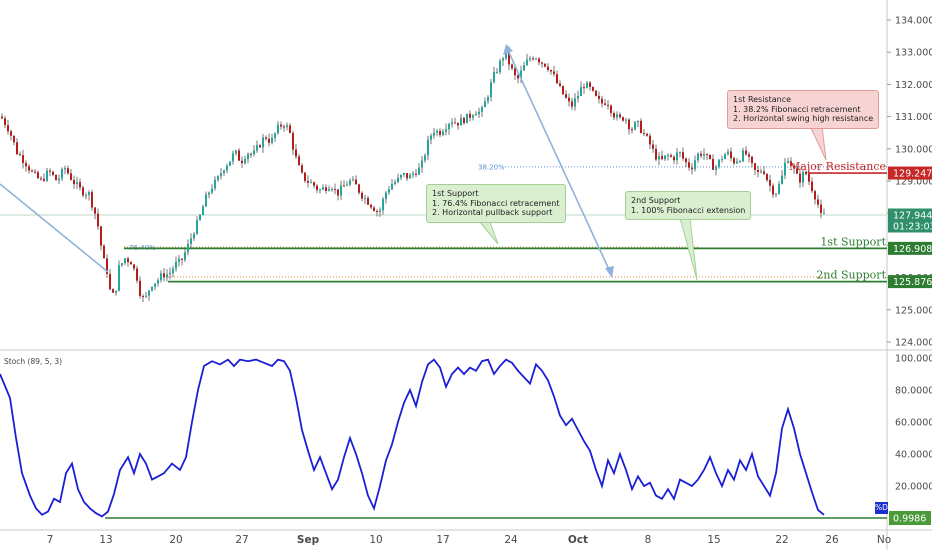  What do you see at coordinates (832, 540) in the screenshot?
I see `time-tick-label: 26` at bounding box center [832, 540].